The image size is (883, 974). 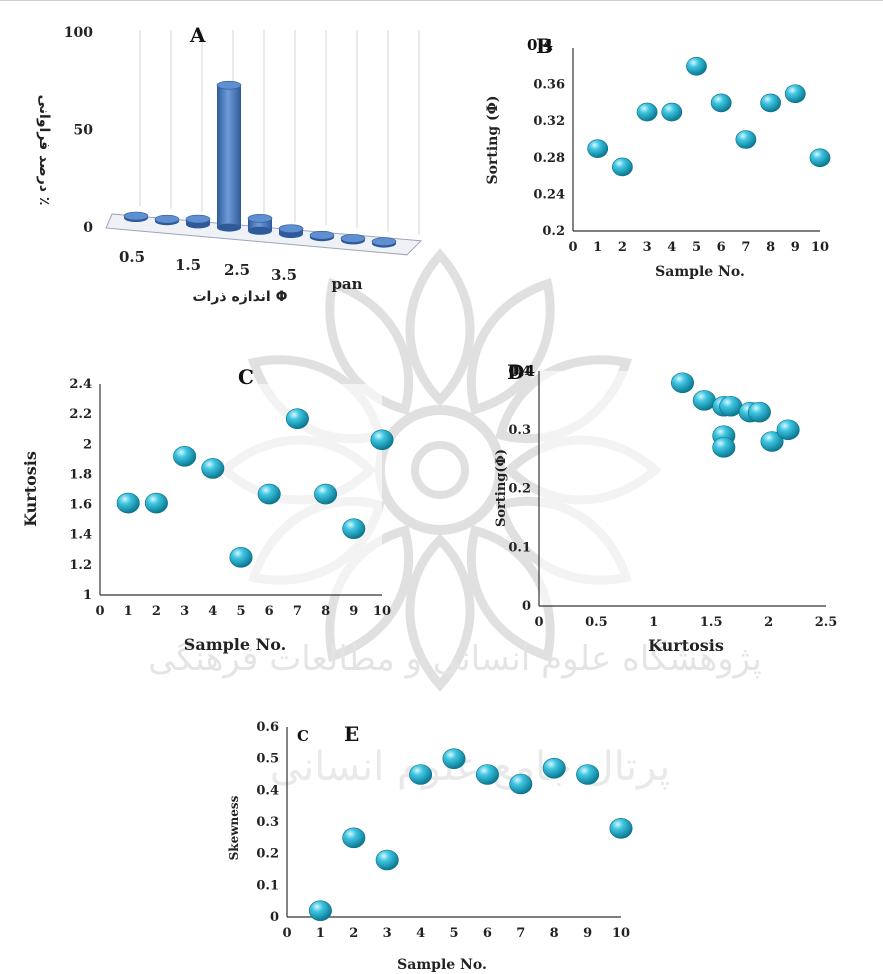 What do you see at coordinates (544, 46) in the screenshot?
I see `panel-b-title: B` at bounding box center [544, 46].